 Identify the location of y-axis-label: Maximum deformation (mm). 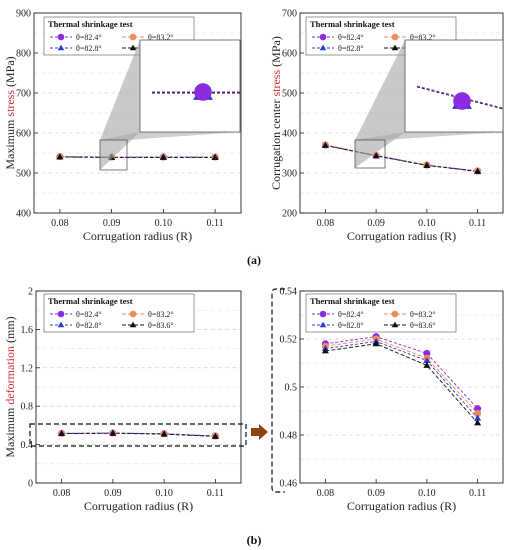
(10, 386).